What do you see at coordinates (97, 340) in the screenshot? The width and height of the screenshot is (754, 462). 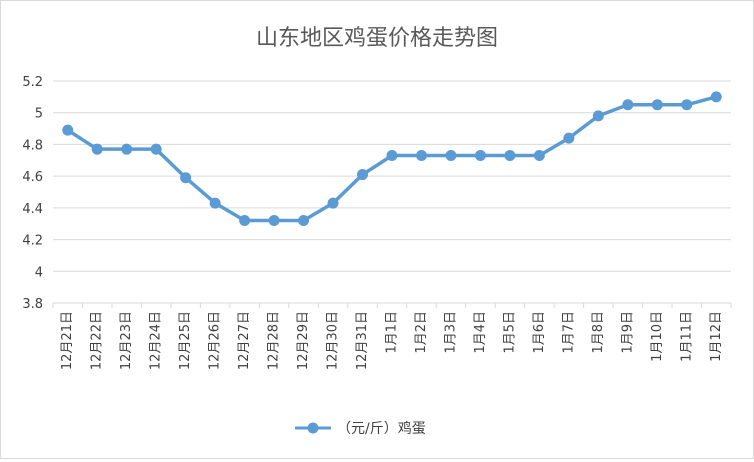 I see `x-tick-label: 12月22日` at bounding box center [97, 340].